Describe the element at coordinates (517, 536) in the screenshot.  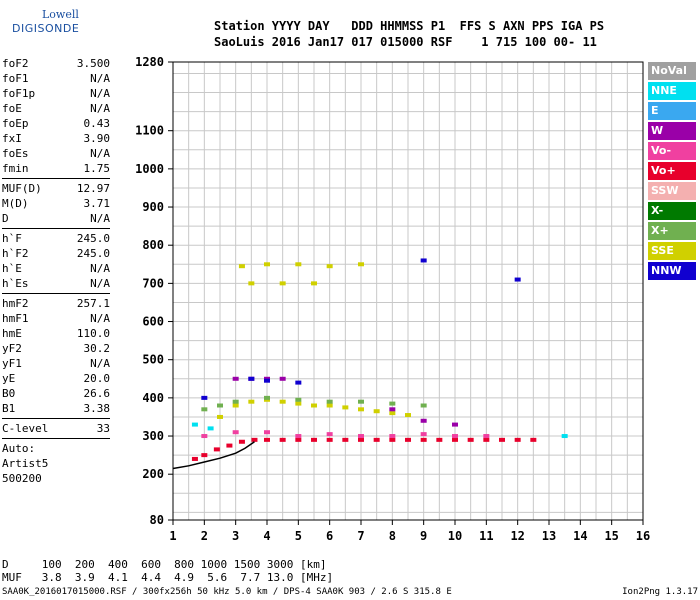
I see `x-tick-label: 12` at that location.